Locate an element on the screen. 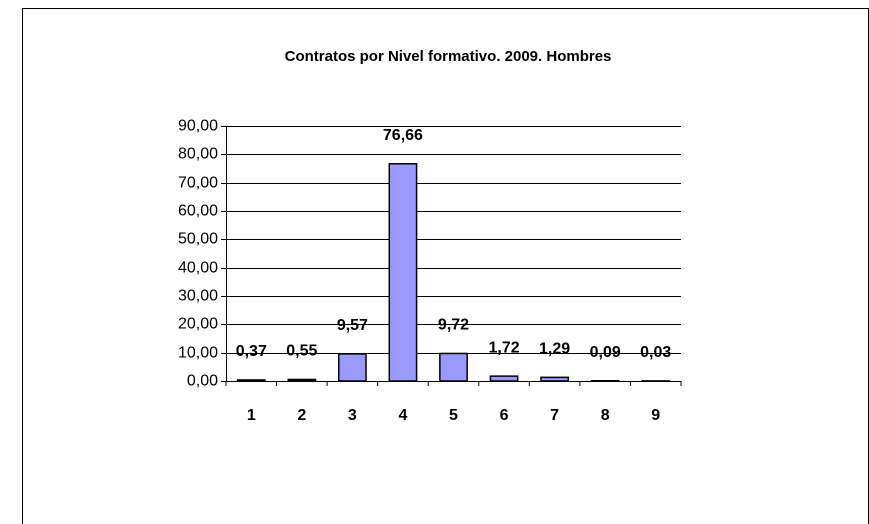 This screenshot has height=524, width=869. y-tick-label: 80,00 is located at coordinates (198, 154).